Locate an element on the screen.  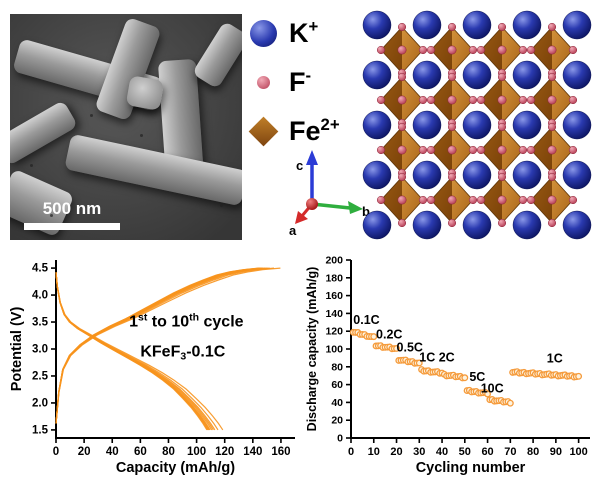
svg-text: Cycling number is located at coordinates (471, 468).